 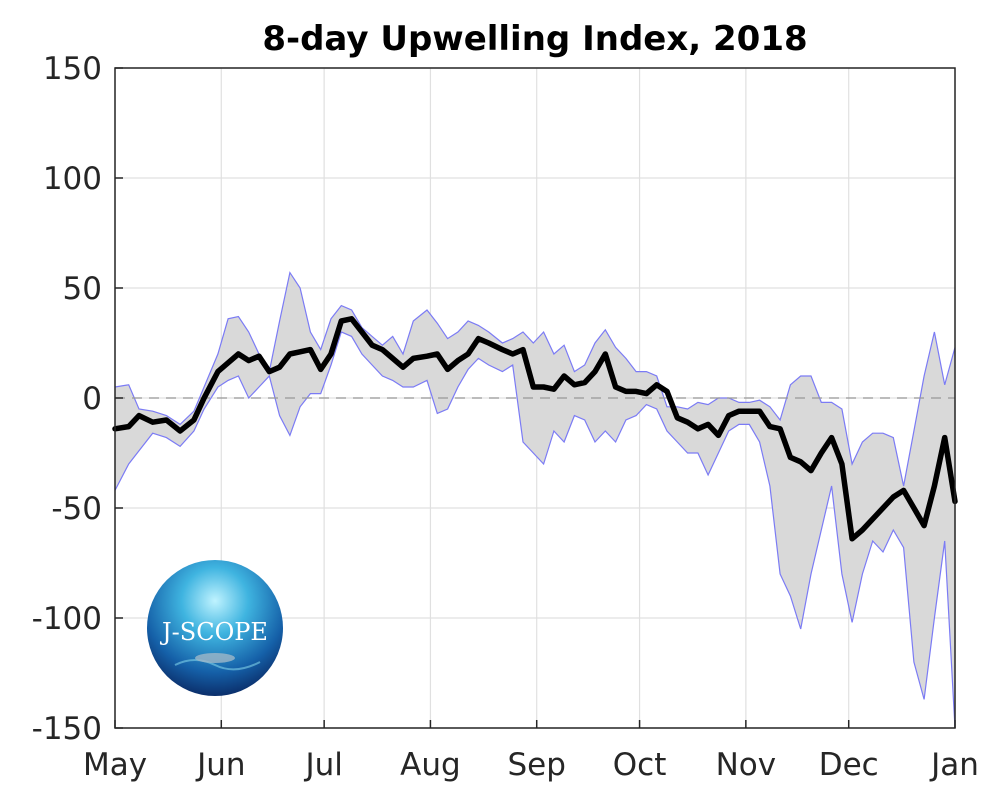 I want to click on x-tick-label: May, so click(x=115, y=765).